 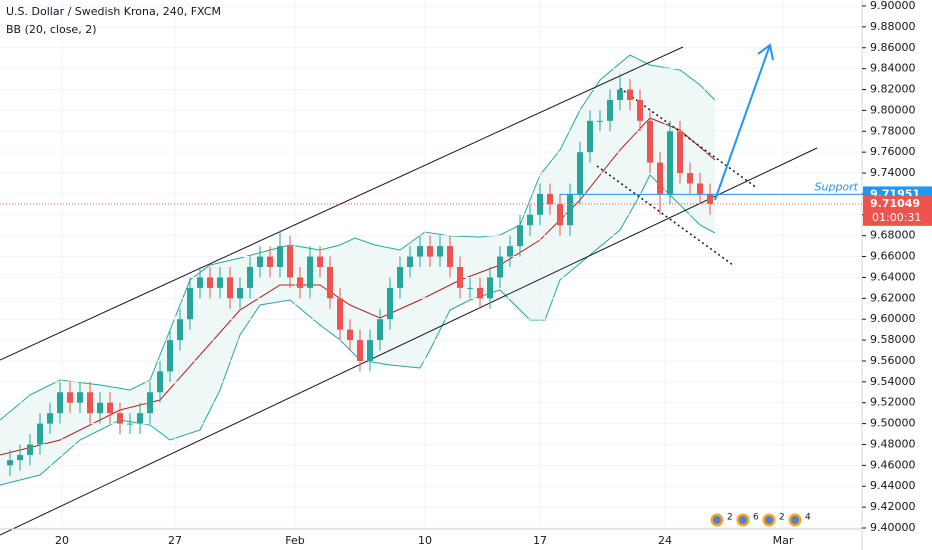 What do you see at coordinates (665, 215) in the screenshot?
I see `dotted-lower` at bounding box center [665, 215].